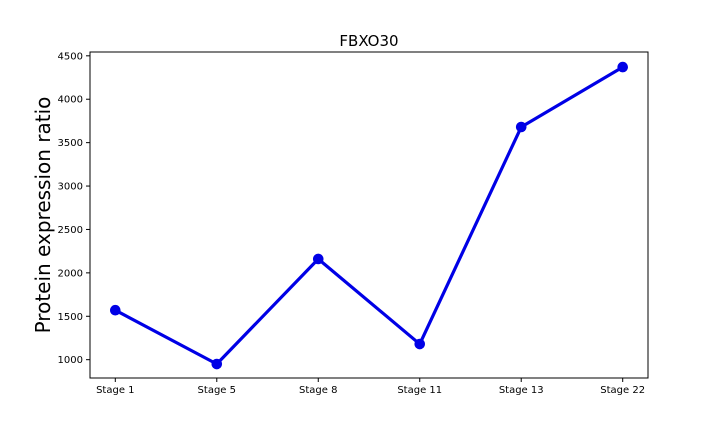 This screenshot has width=720, height=432. What do you see at coordinates (70, 143) in the screenshot?
I see `y-tick-label: 3500` at bounding box center [70, 143].